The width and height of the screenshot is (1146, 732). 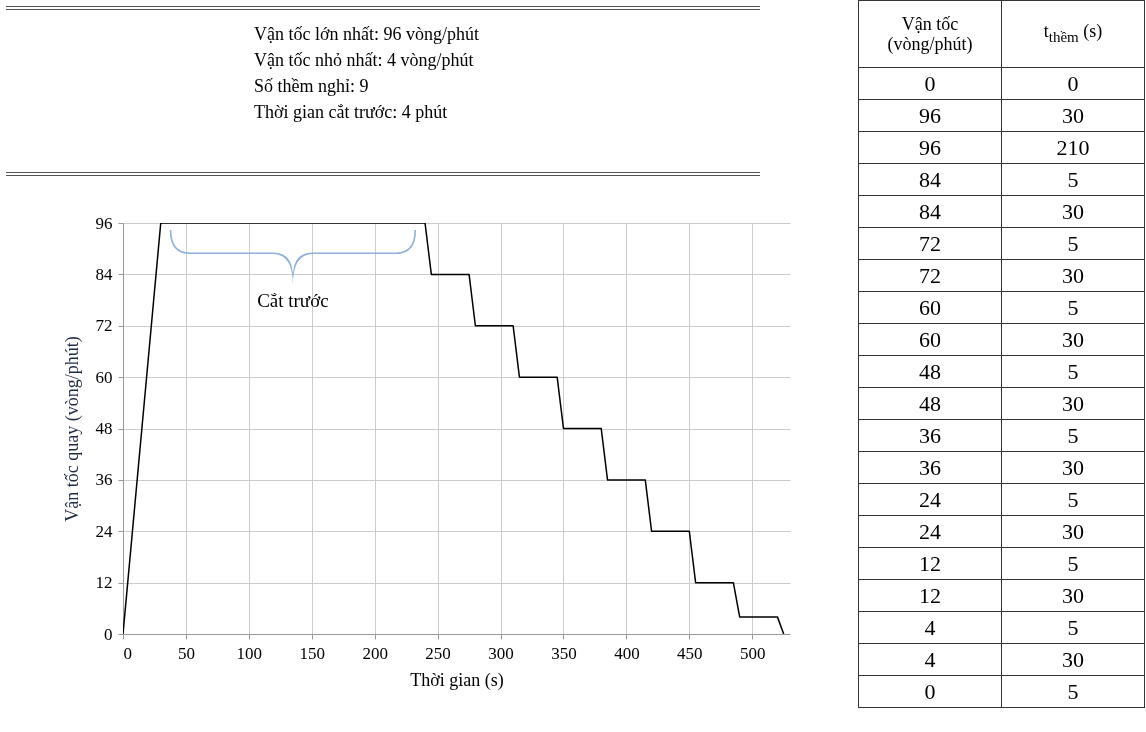 What do you see at coordinates (104, 583) in the screenshot?
I see `y-tick-label: 12` at bounding box center [104, 583].